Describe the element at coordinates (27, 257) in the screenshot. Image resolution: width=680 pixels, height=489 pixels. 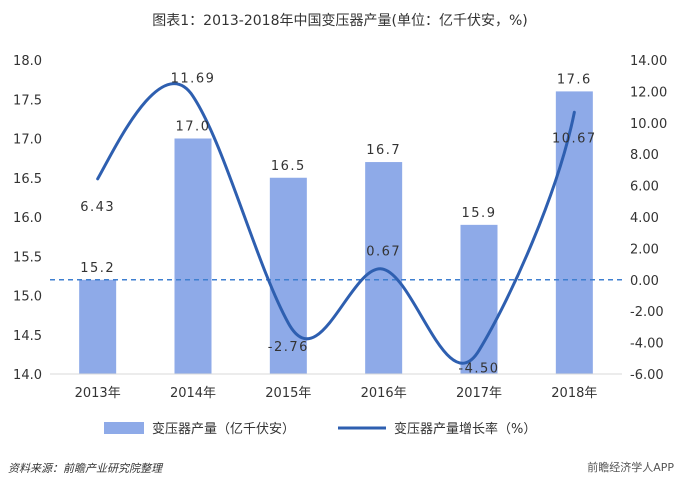
I see `left-axis-tick-3: 15.5` at that location.